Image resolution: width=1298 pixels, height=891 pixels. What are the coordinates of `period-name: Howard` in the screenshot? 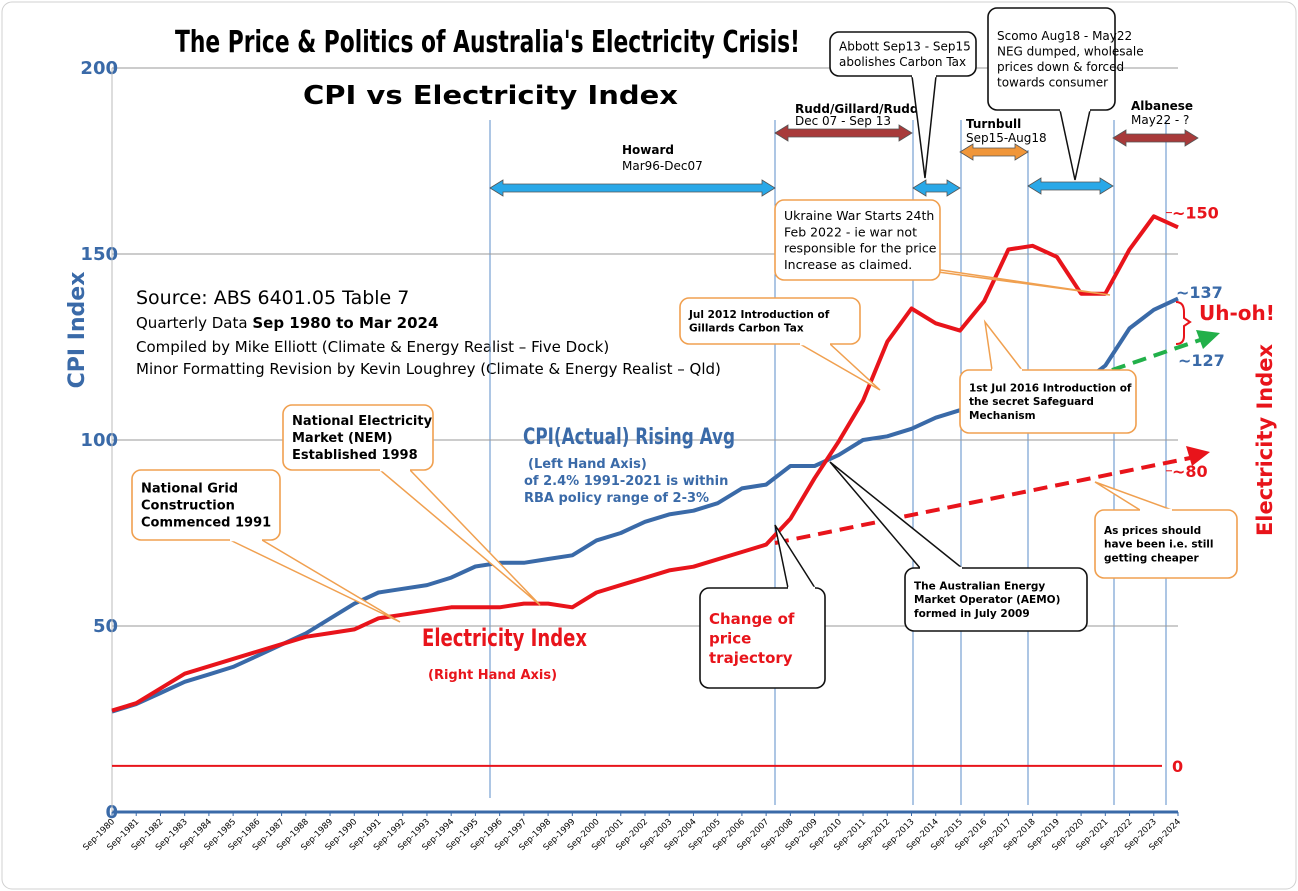 It's located at (648, 150).